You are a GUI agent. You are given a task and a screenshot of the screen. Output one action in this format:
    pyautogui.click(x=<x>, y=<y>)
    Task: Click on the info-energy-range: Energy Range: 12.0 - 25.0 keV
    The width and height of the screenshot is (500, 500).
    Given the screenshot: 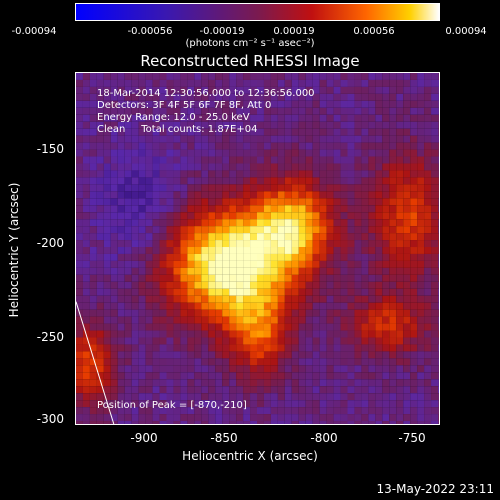 What is the action you would take?
    pyautogui.click(x=173, y=117)
    